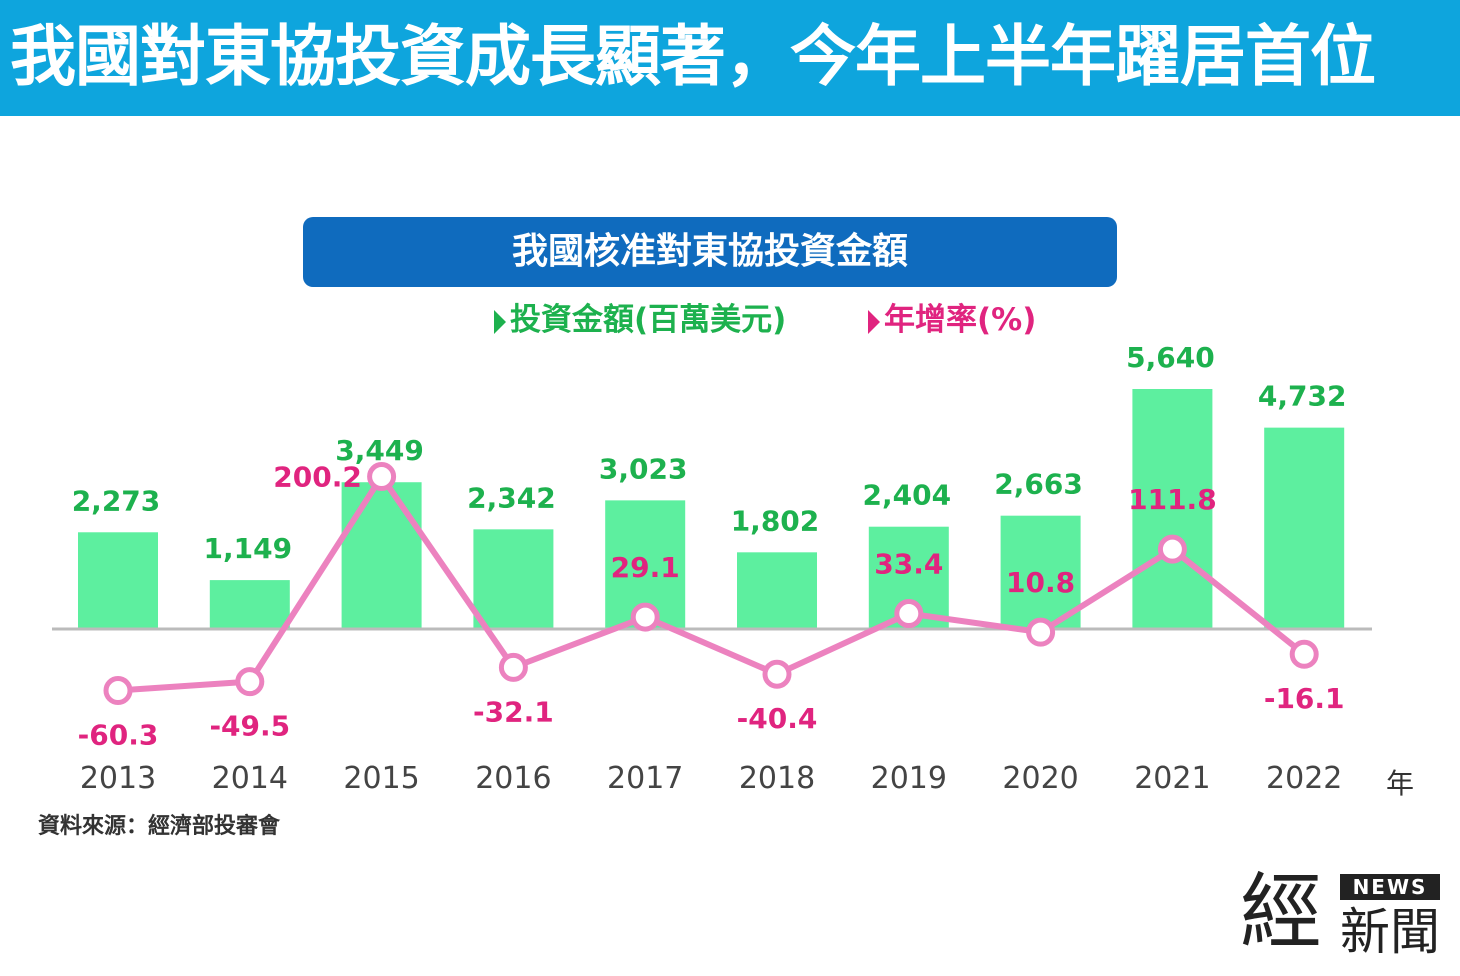 This screenshot has height=976, width=1460. I want to click on chart-title: 我國核准對東協投資金額, so click(709, 251).